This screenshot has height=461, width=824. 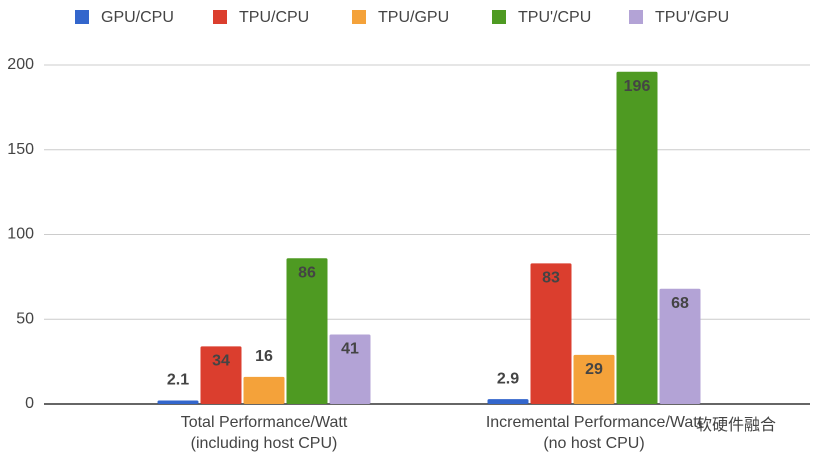 I want to click on data-label: 86, so click(x=307, y=272).